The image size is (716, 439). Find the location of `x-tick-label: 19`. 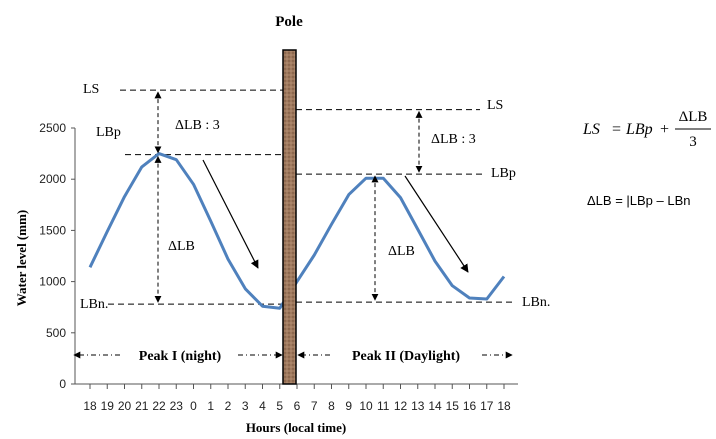

x-tick-label: 19 is located at coordinates (108, 406).